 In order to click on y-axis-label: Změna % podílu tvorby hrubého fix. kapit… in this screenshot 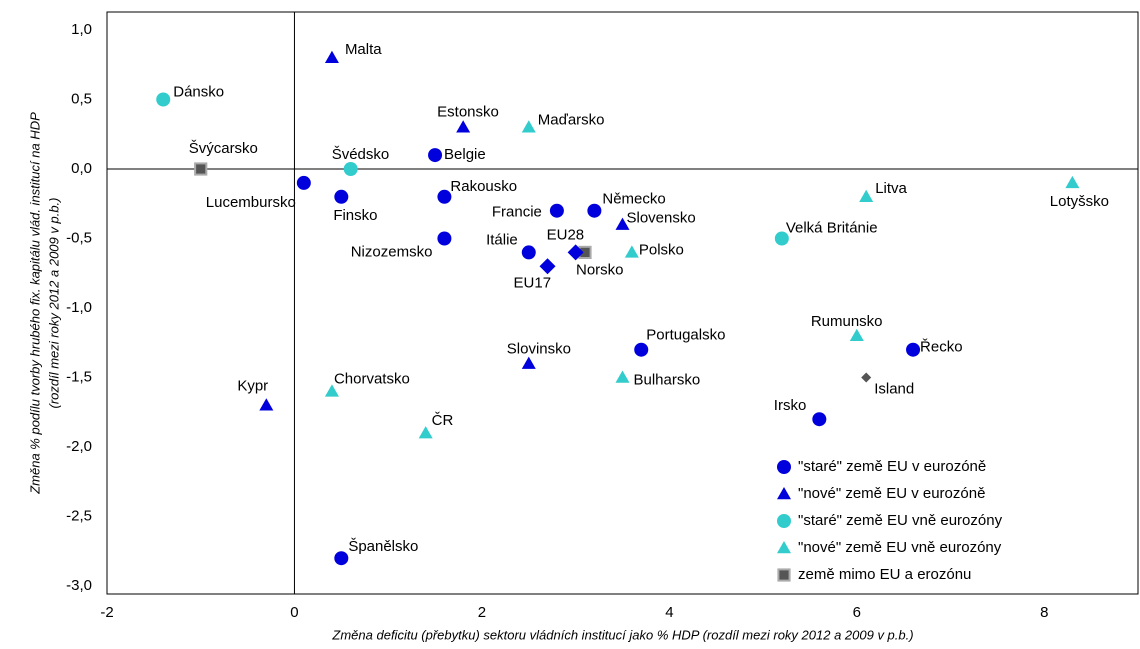, I will do `click(34, 303)`.